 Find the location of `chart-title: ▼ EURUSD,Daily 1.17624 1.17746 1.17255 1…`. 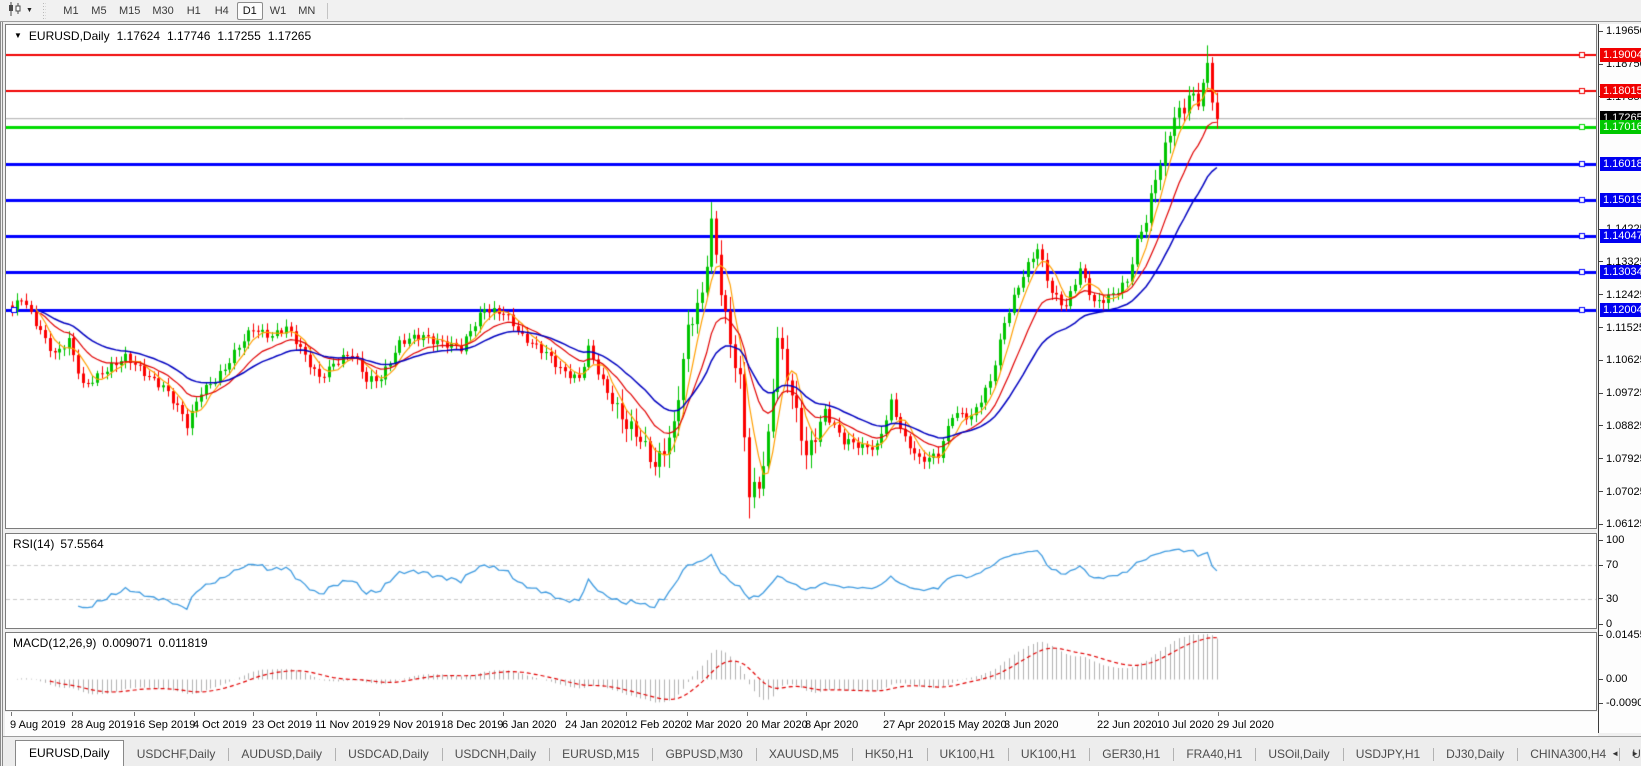

chart-title: ▼ EURUSD,Daily 1.17624 1.17746 1.17255 1… is located at coordinates (162, 36).